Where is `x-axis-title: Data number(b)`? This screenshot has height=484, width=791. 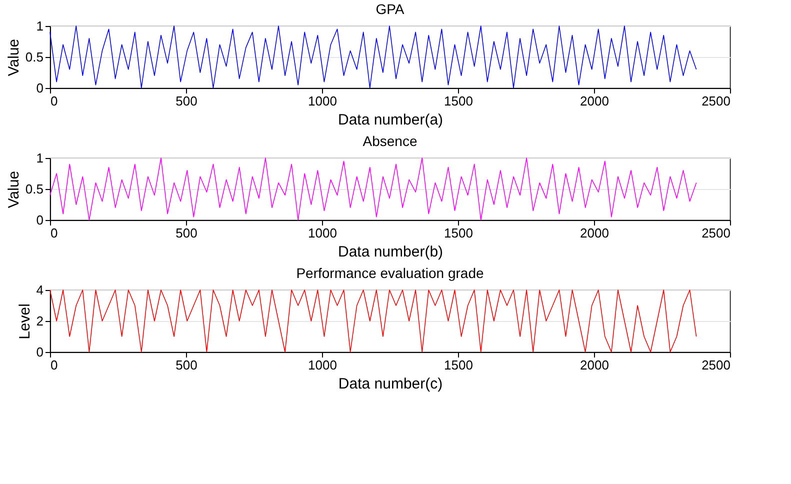
x-axis-title: Data number(b) is located at coordinates (391, 252).